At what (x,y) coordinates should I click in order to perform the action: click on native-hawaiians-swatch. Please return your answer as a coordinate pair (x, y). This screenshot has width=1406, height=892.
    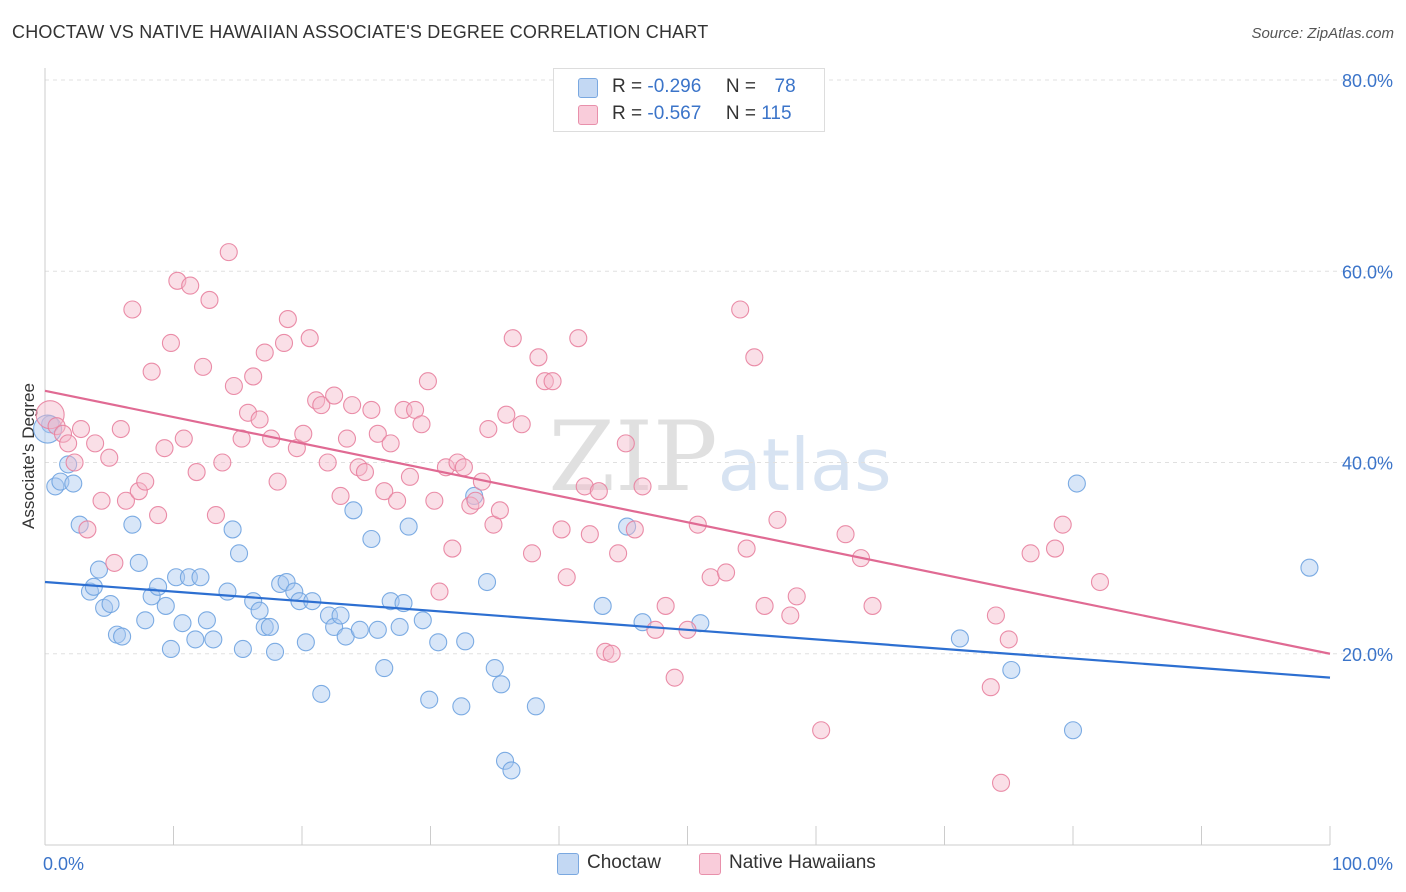
    Looking at the image, I should click on (710, 864).